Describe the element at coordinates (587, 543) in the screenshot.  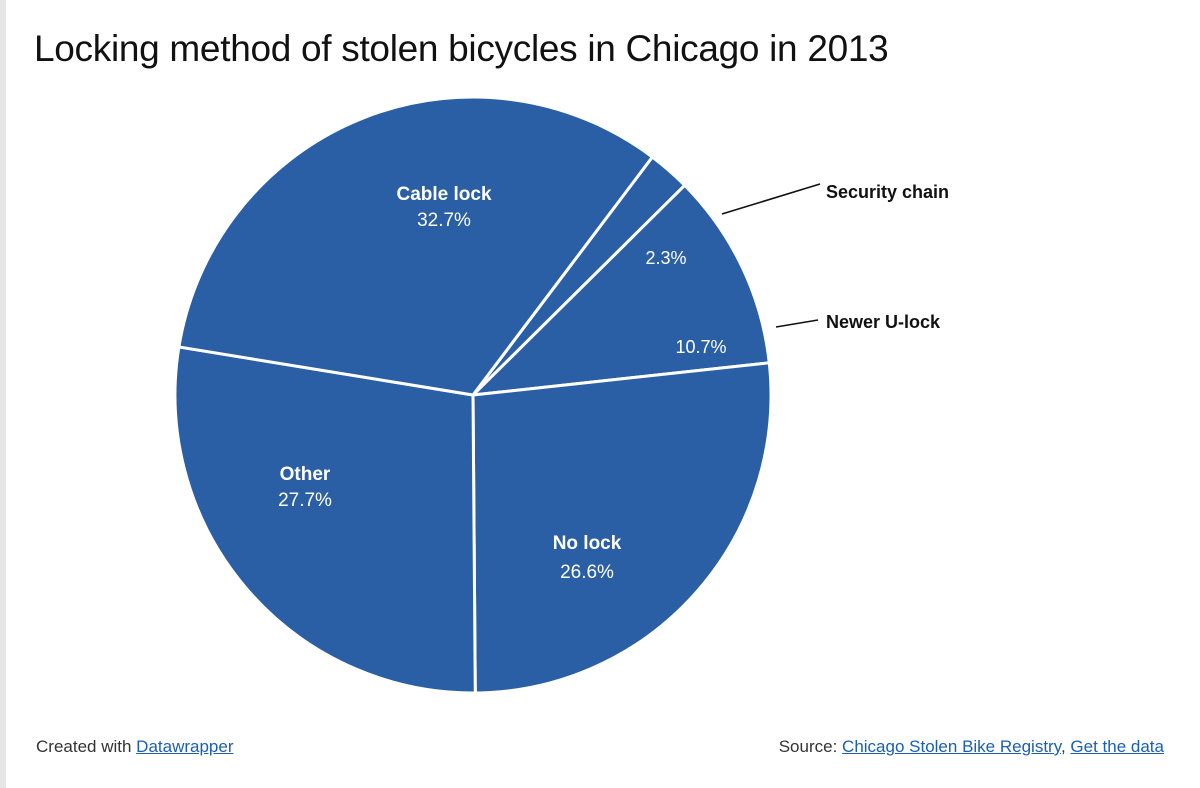
I see `slice-label-no-lock: No lock` at that location.